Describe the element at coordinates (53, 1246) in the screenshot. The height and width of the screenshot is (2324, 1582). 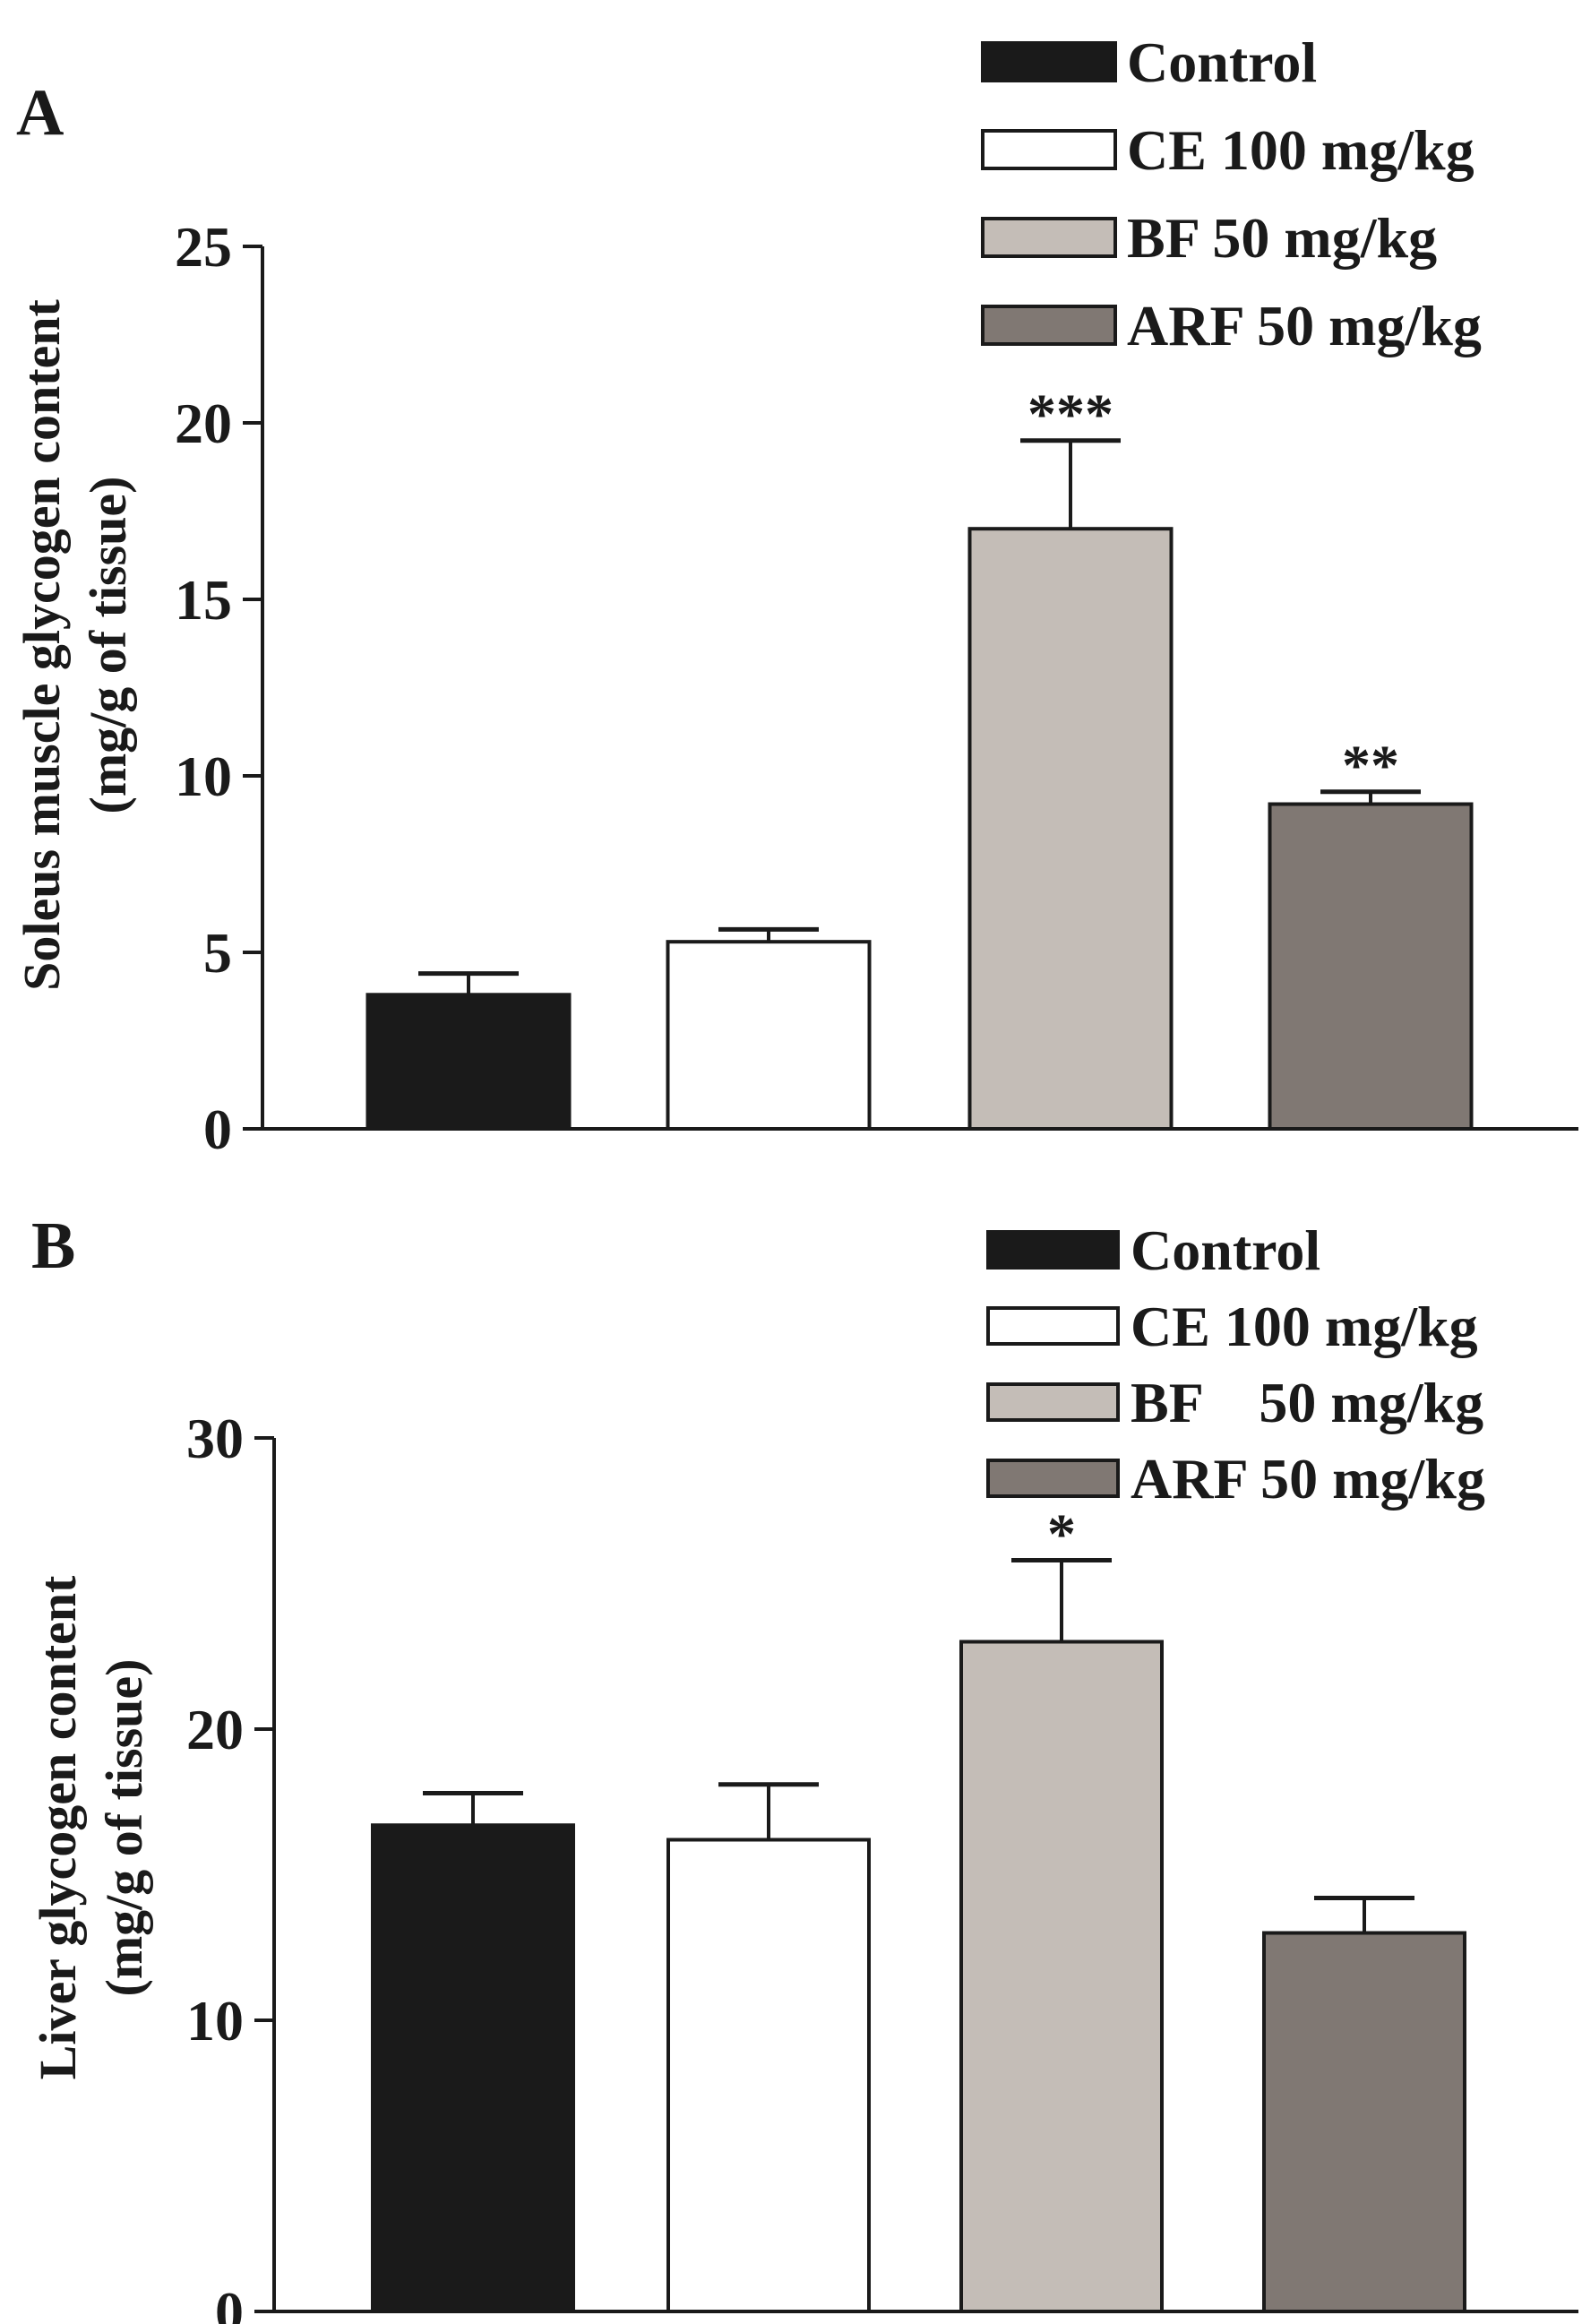
I see `panel-b-label: B` at that location.